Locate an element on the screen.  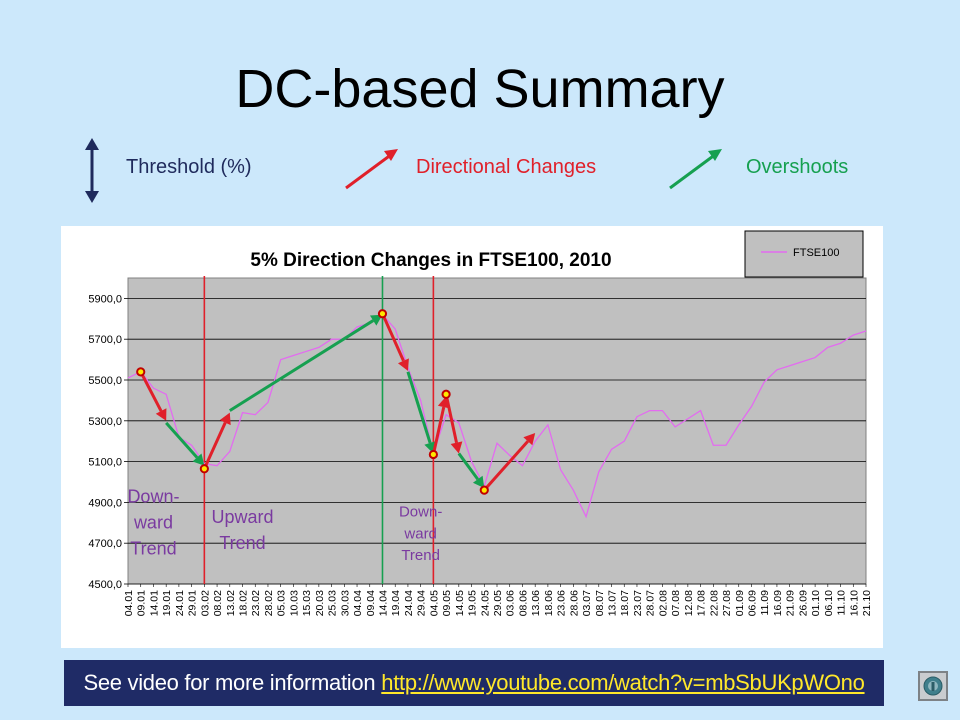
legend-dc-label: Directional Changes is located at coordinates (506, 167).